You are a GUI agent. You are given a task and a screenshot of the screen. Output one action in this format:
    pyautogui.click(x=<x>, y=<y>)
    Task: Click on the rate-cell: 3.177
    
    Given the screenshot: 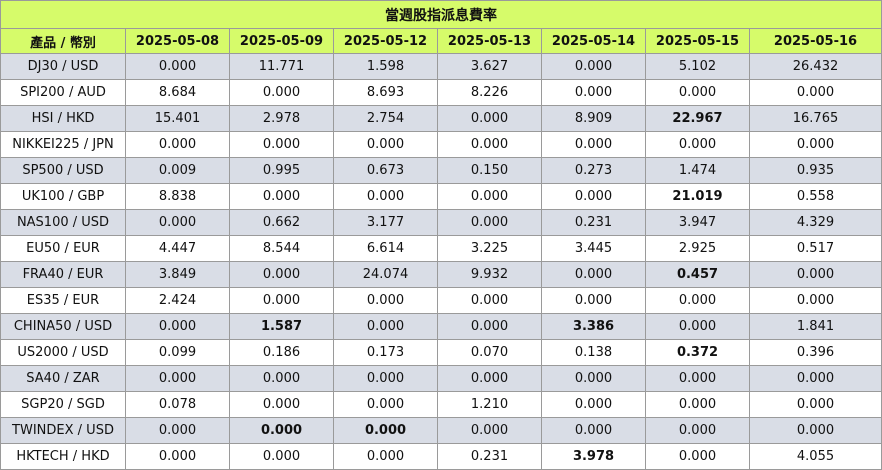 What is the action you would take?
    pyautogui.click(x=385, y=222)
    